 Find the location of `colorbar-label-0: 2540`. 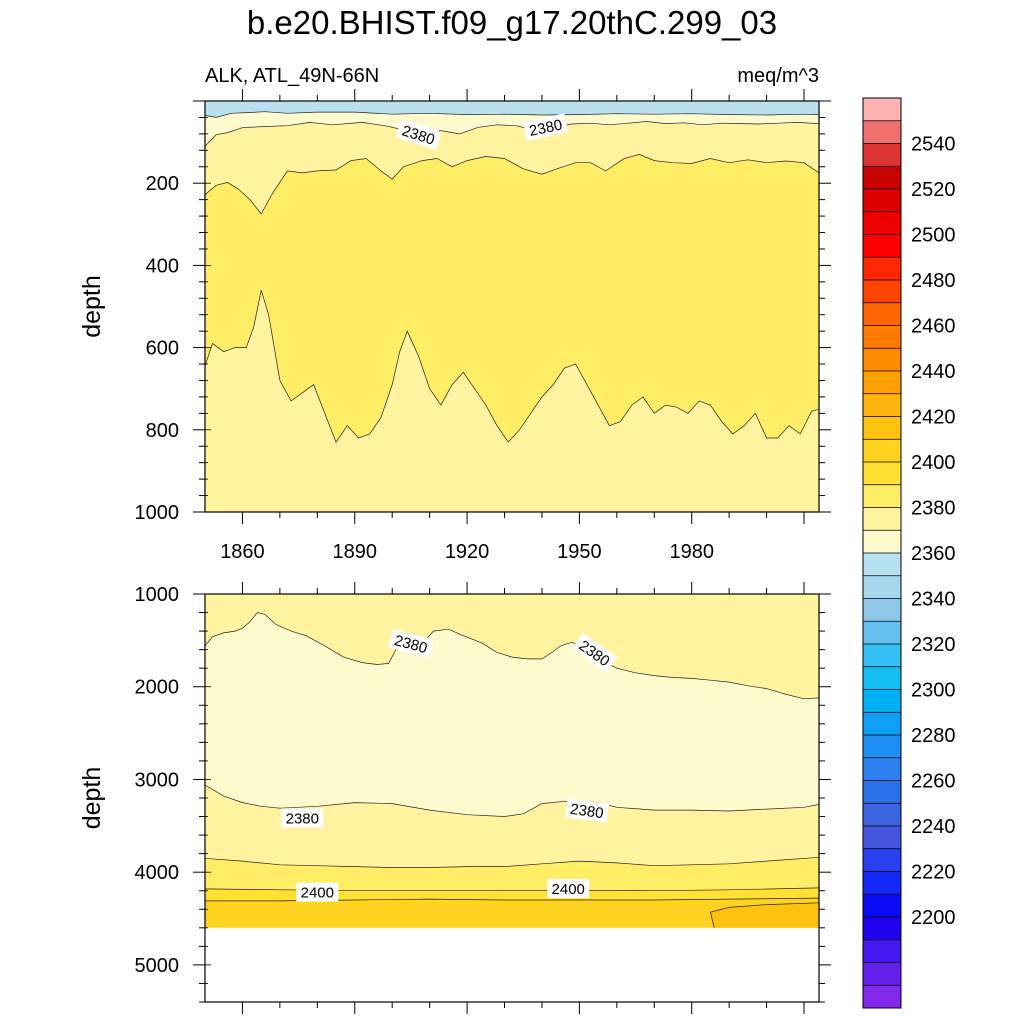

colorbar-label-0: 2540 is located at coordinates (933, 145).